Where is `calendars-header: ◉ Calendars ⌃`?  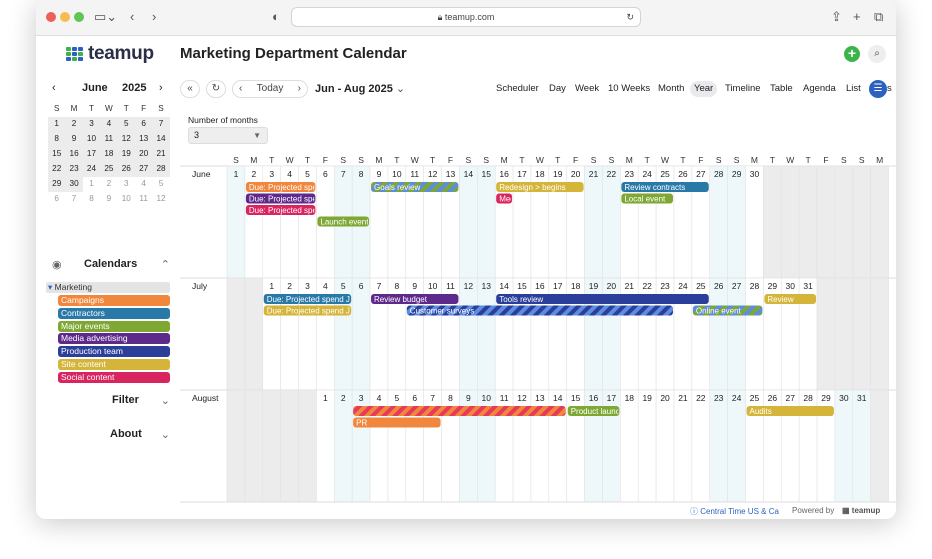 calendars-header: ◉ Calendars ⌃ is located at coordinates (109, 265).